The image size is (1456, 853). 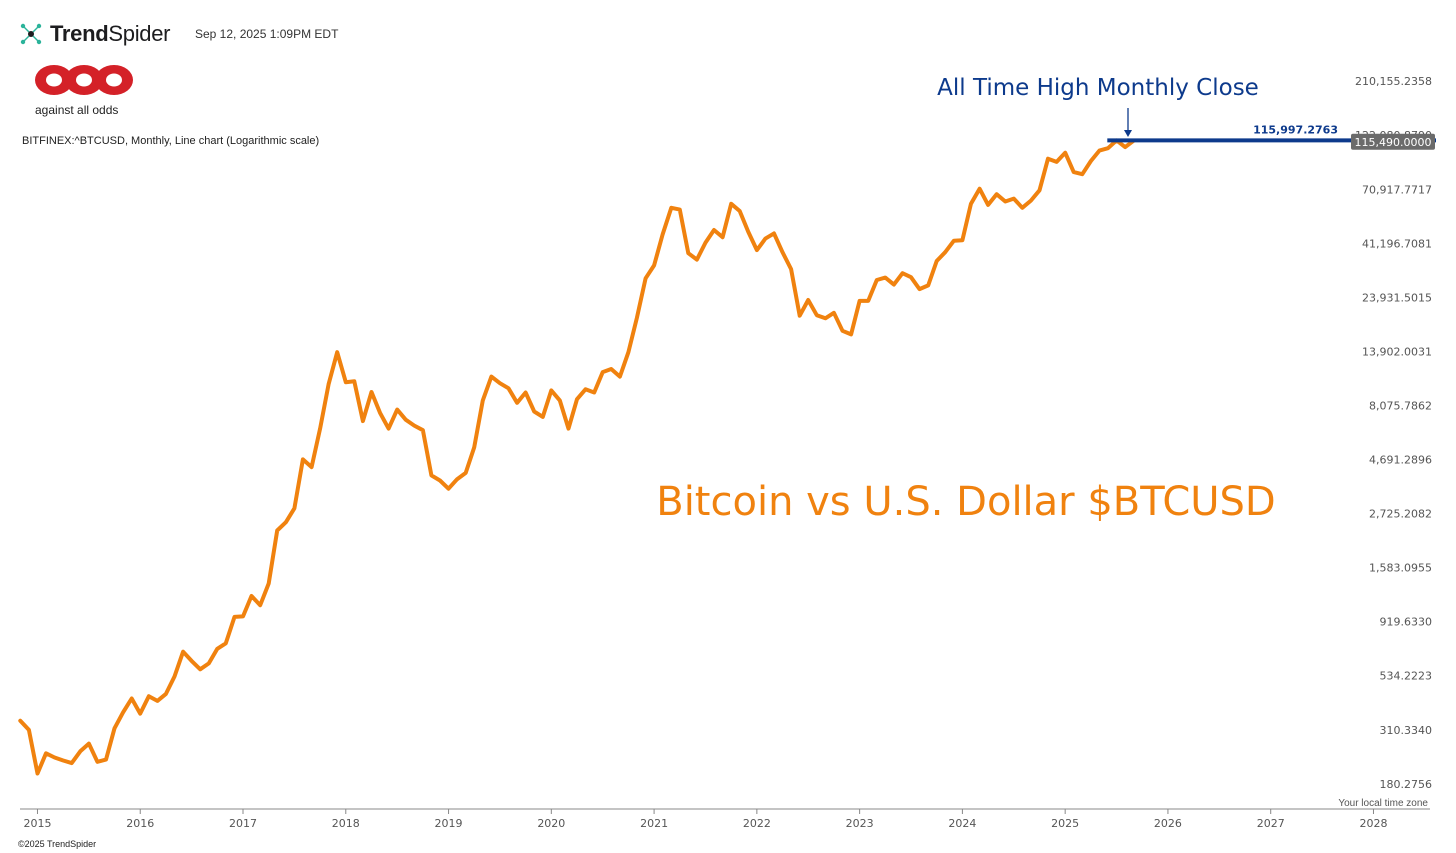 I want to click on x-tick-label: 2025, so click(x=1065, y=823).